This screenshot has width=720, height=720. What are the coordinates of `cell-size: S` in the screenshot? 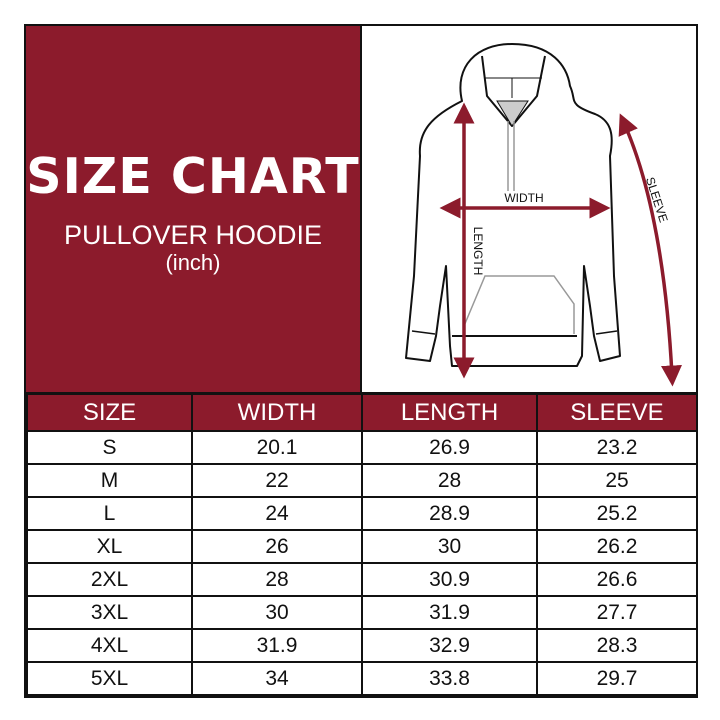 It's located at (109, 447).